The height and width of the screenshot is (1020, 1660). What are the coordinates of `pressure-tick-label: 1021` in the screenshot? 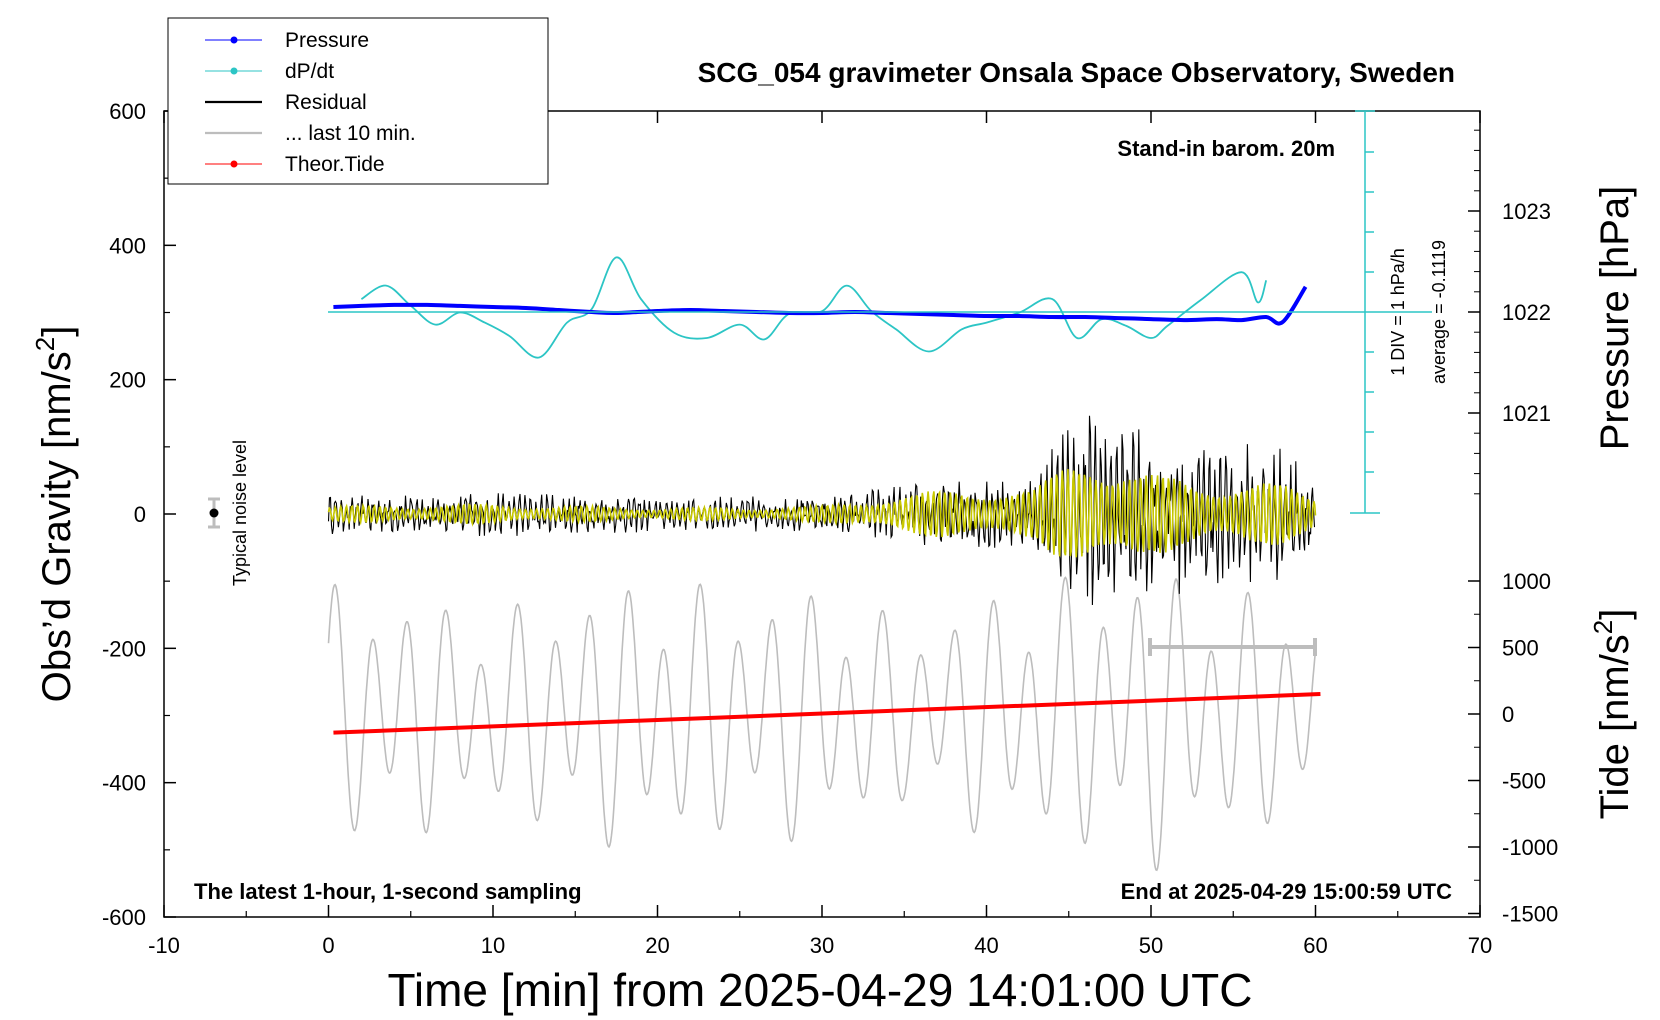 It's located at (1526, 413).